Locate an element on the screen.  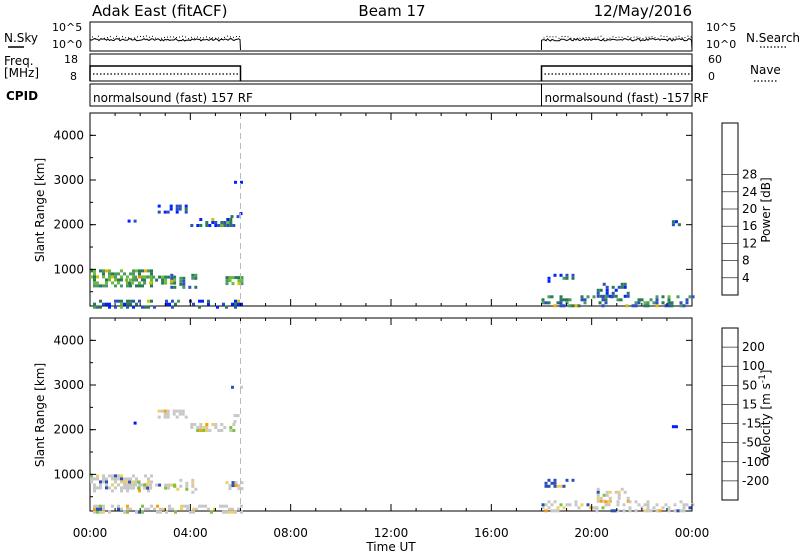
velocity-colorbar-label-main: Velocity [m s is located at coordinates (766, 421).